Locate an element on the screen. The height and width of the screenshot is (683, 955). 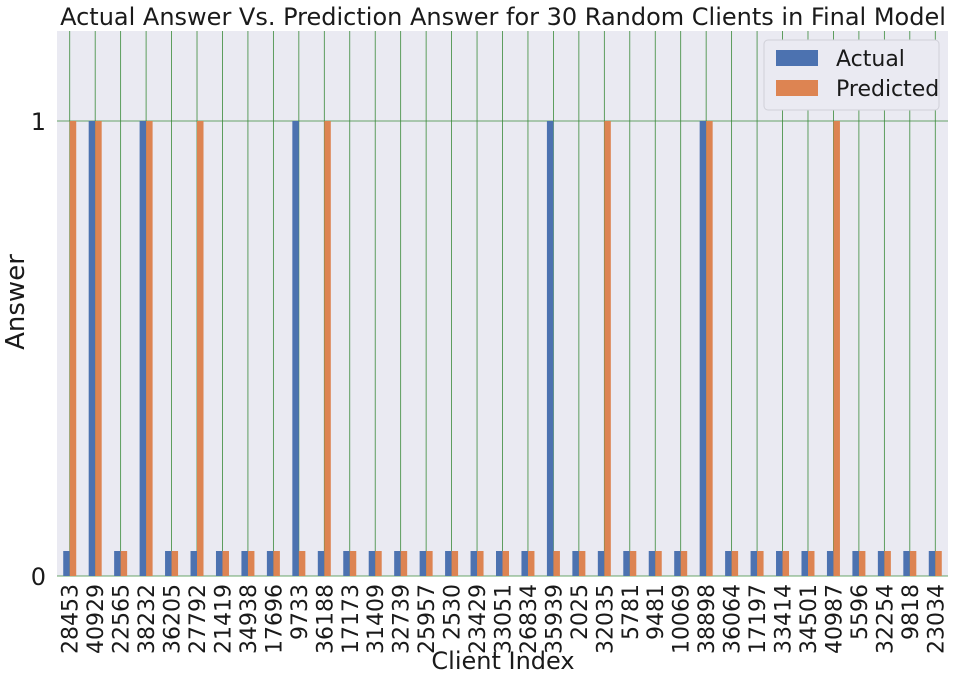
x-tick-label: 17696 is located at coordinates (274, 619).